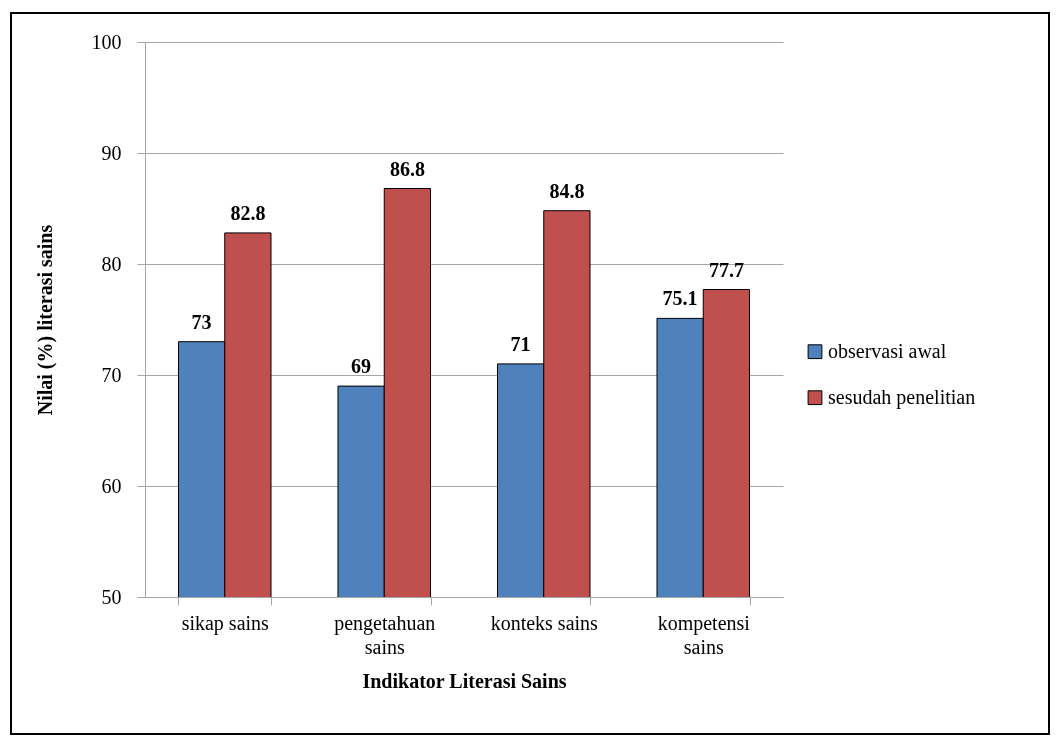  I want to click on x-tick-label: pengetahuan sains, so click(385, 634).